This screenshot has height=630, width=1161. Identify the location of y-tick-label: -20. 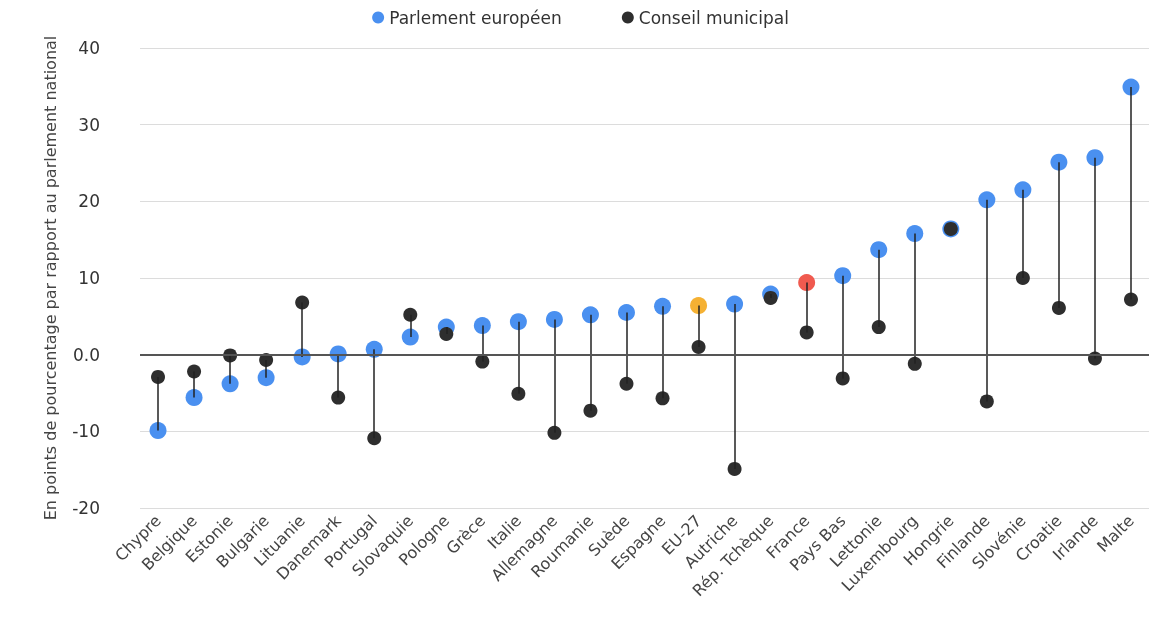
(86, 508).